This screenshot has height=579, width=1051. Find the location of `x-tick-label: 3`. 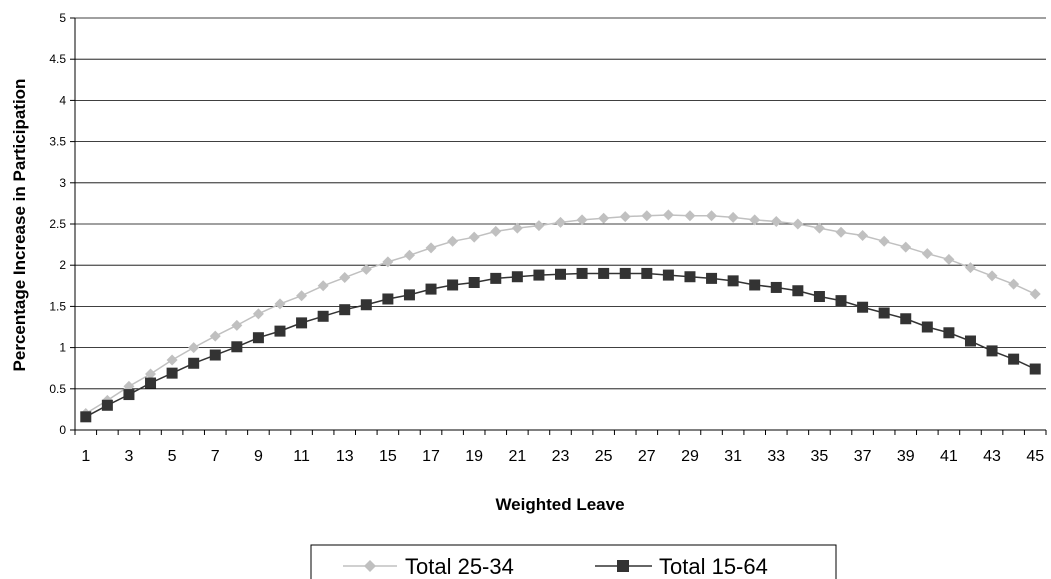

x-tick-label: 3 is located at coordinates (128, 456).